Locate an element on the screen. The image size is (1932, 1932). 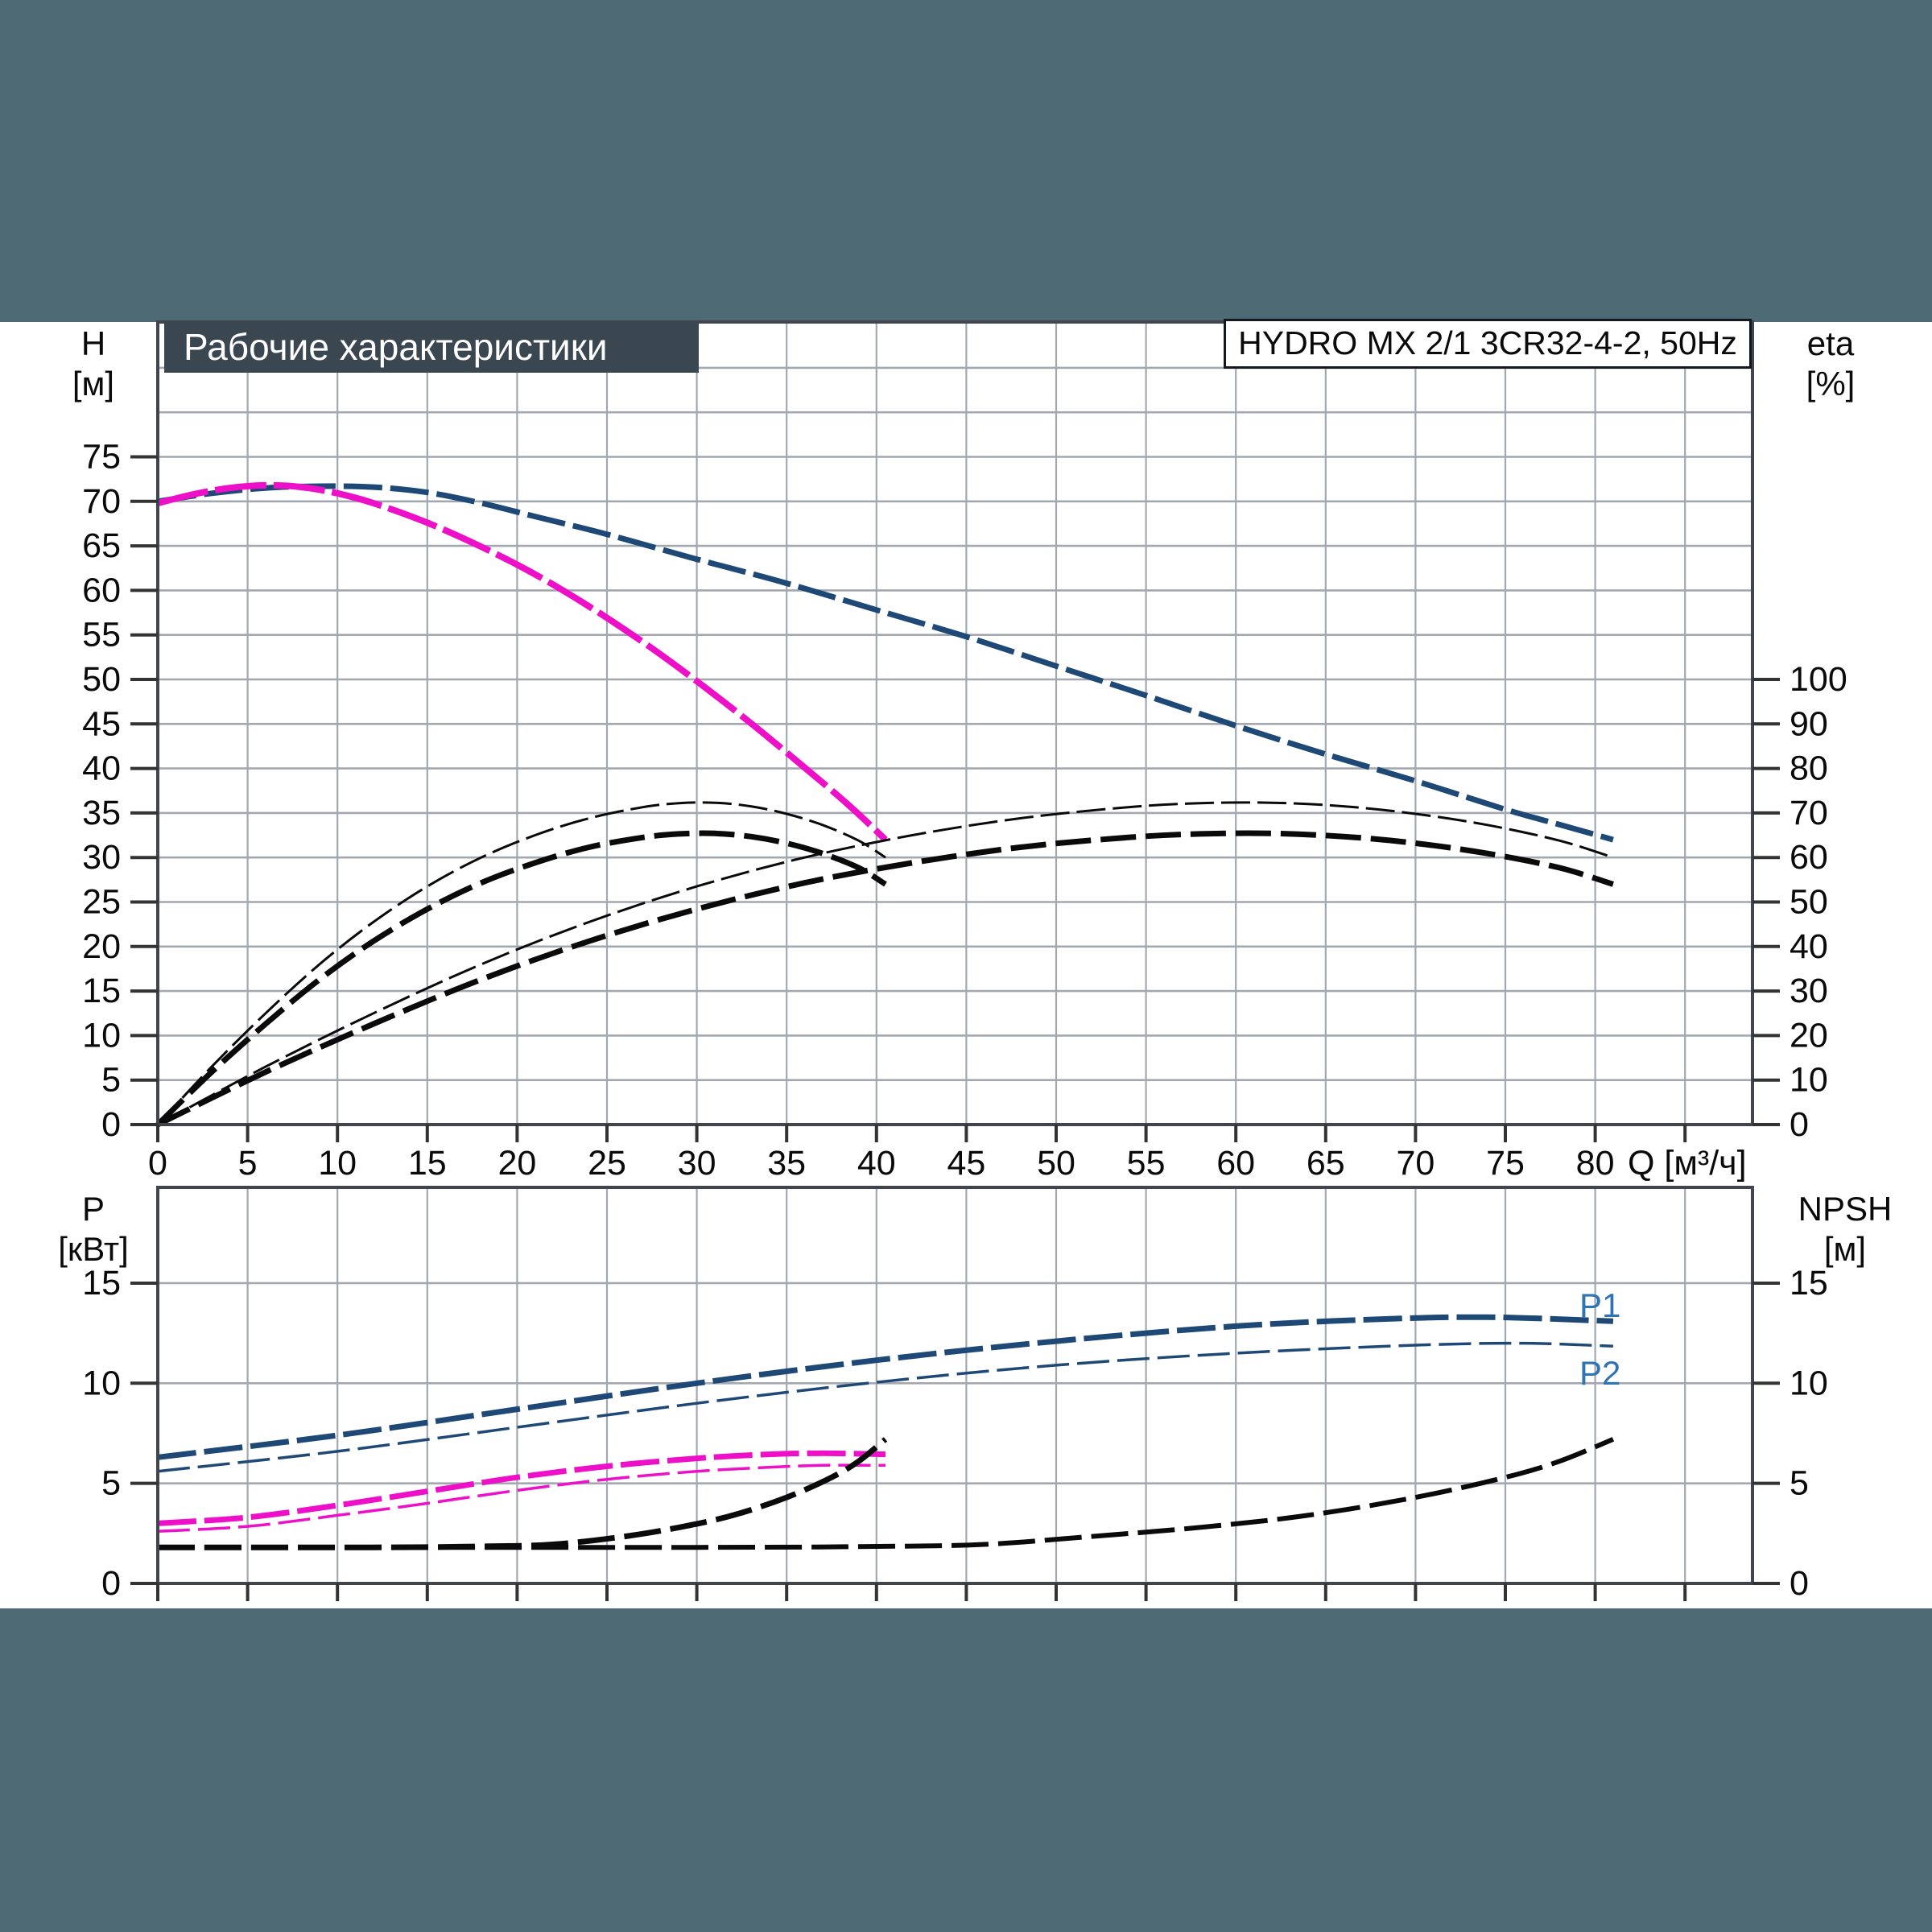
series-head-2-pumps is located at coordinates (885, 663).